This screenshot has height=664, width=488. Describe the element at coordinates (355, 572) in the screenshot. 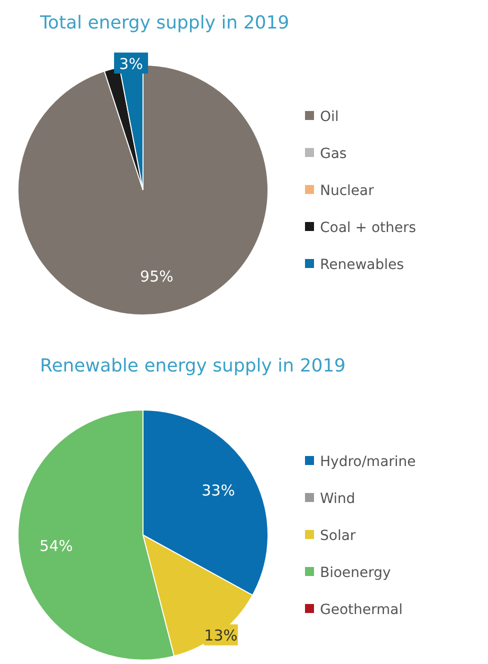

I see `legend-label: Bioenergy` at that location.